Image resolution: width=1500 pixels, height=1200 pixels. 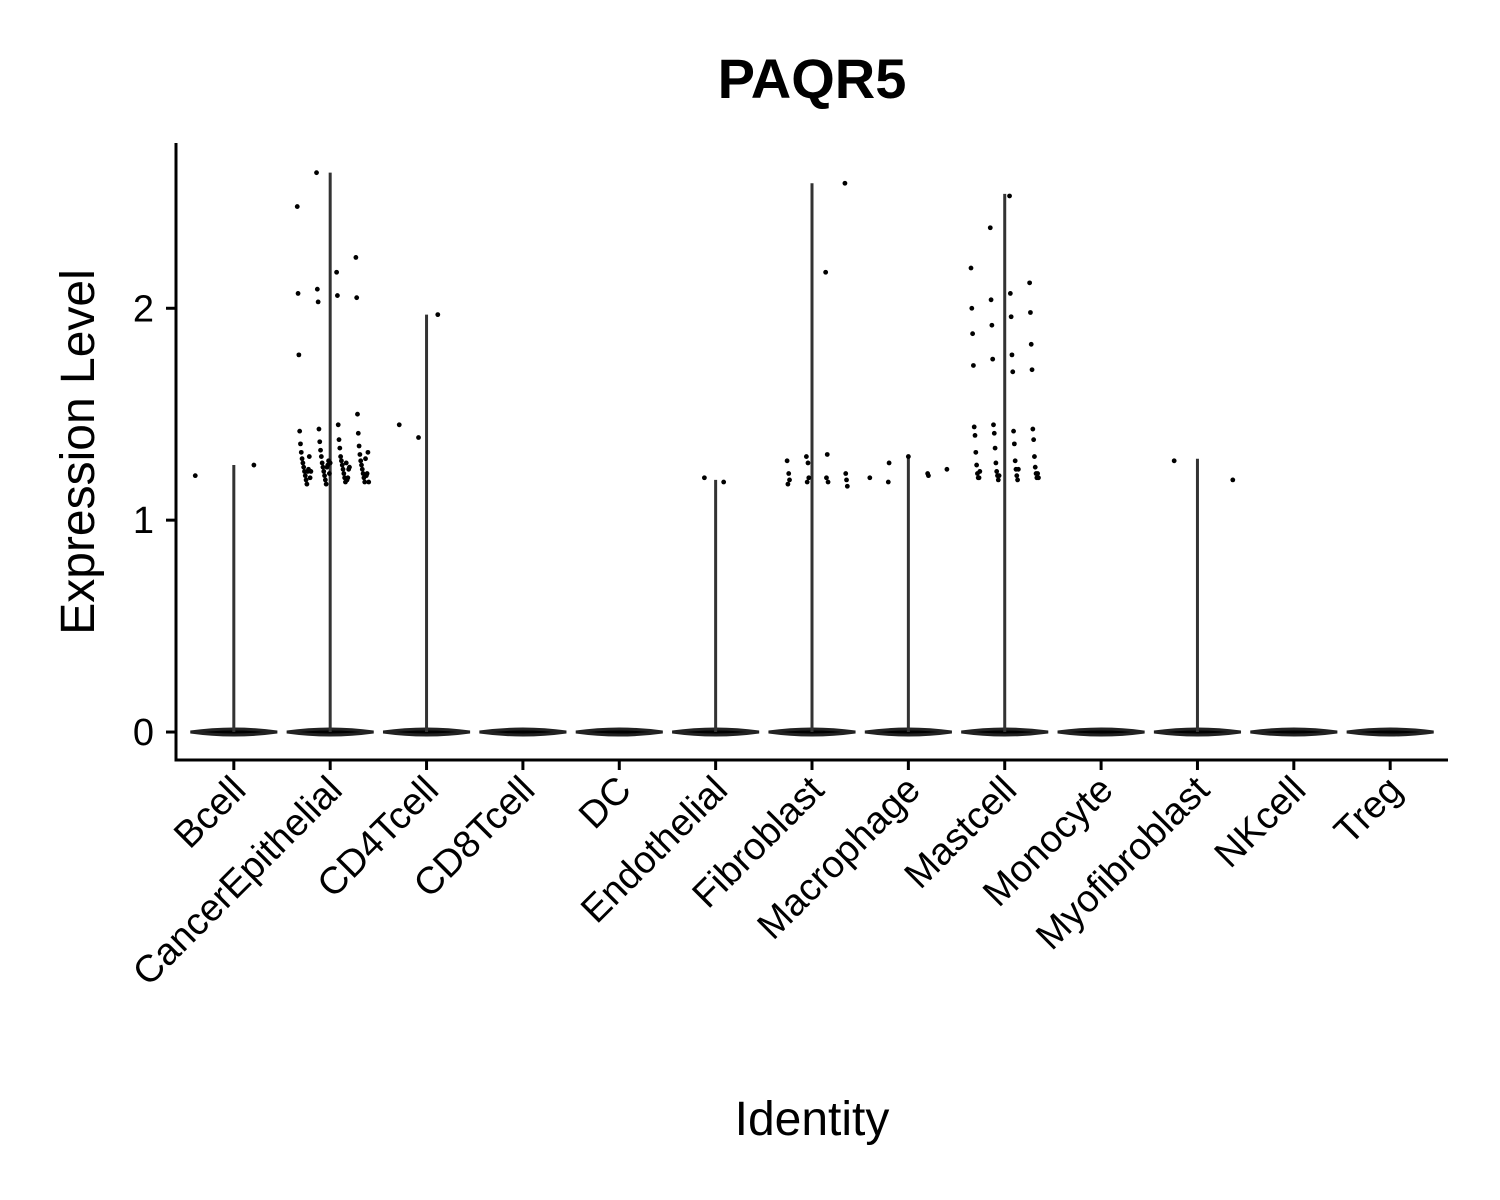 I want to click on x-axis-title: Identity, so click(x=812, y=1119).